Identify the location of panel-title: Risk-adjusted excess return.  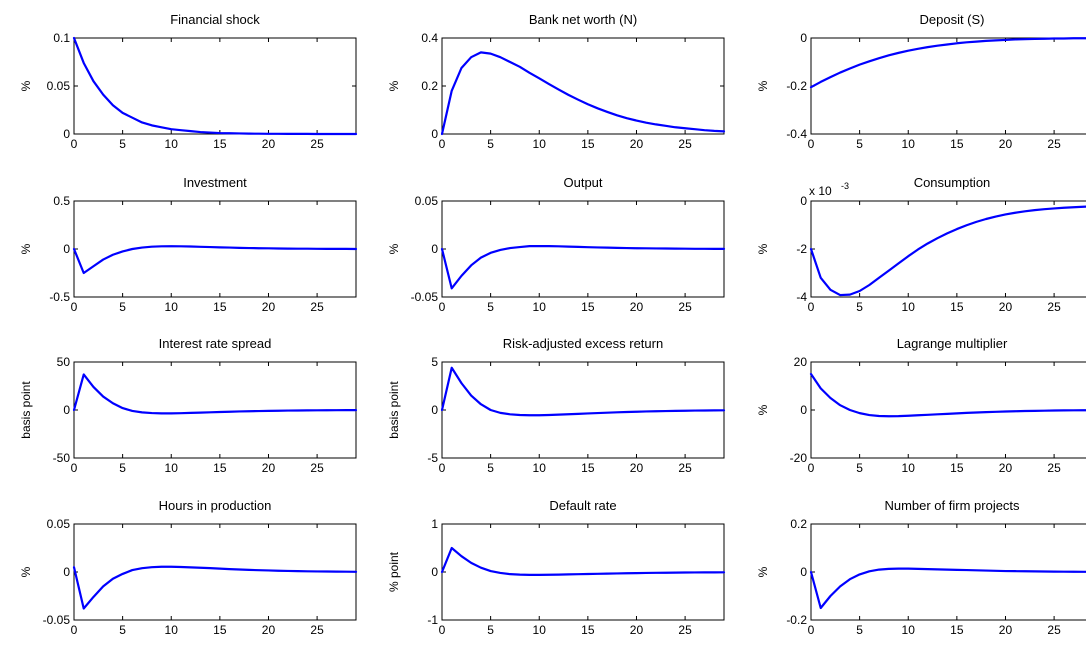
(583, 343).